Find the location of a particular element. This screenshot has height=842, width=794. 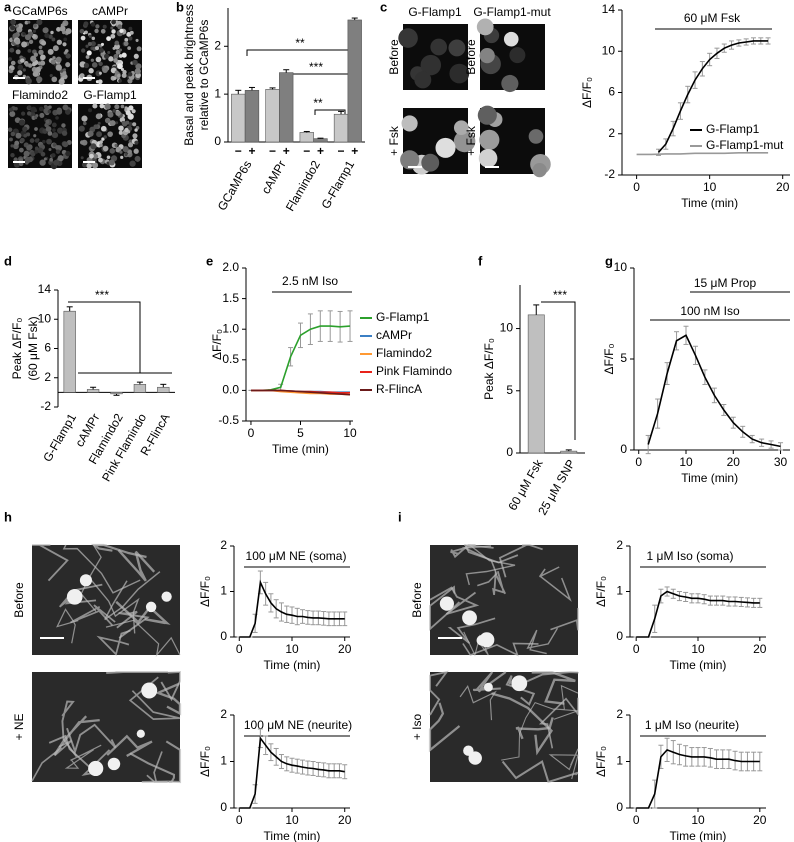

y-tick-label: 2 is located at coordinates (611, 133).